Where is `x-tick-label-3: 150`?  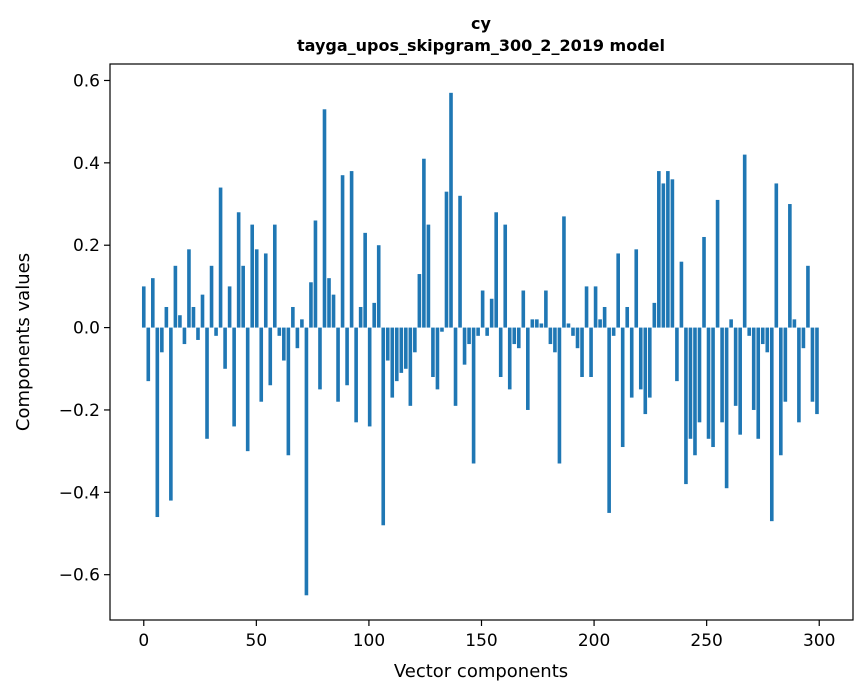 x-tick-label-3: 150 is located at coordinates (481, 641).